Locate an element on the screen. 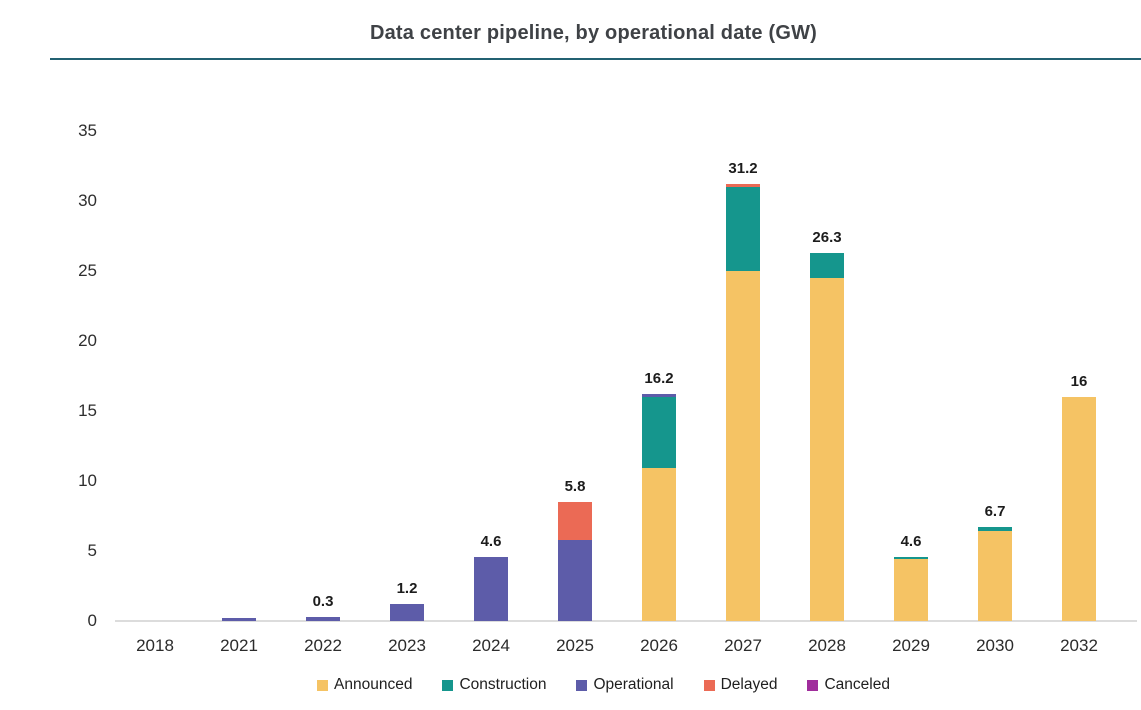 Image resolution: width=1141 pixels, height=710 pixels. bar-2022: 0.3 is located at coordinates (323, 607).